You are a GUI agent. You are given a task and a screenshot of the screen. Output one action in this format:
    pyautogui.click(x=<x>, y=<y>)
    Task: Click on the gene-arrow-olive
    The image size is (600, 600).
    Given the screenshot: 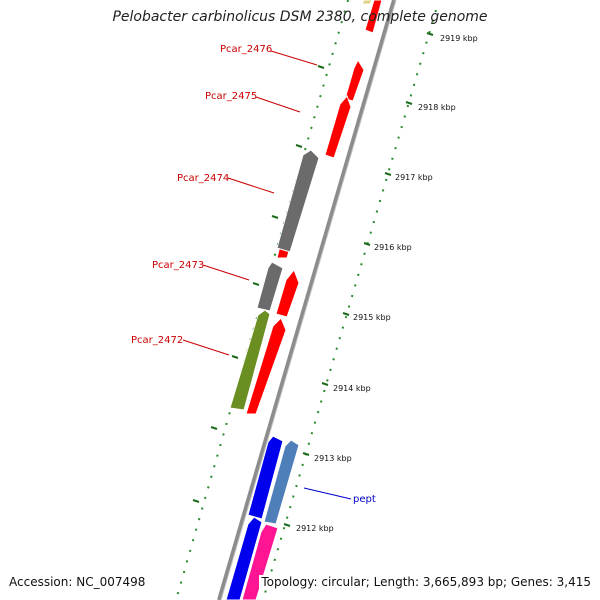 What is the action you would take?
    pyautogui.click(x=250, y=360)
    